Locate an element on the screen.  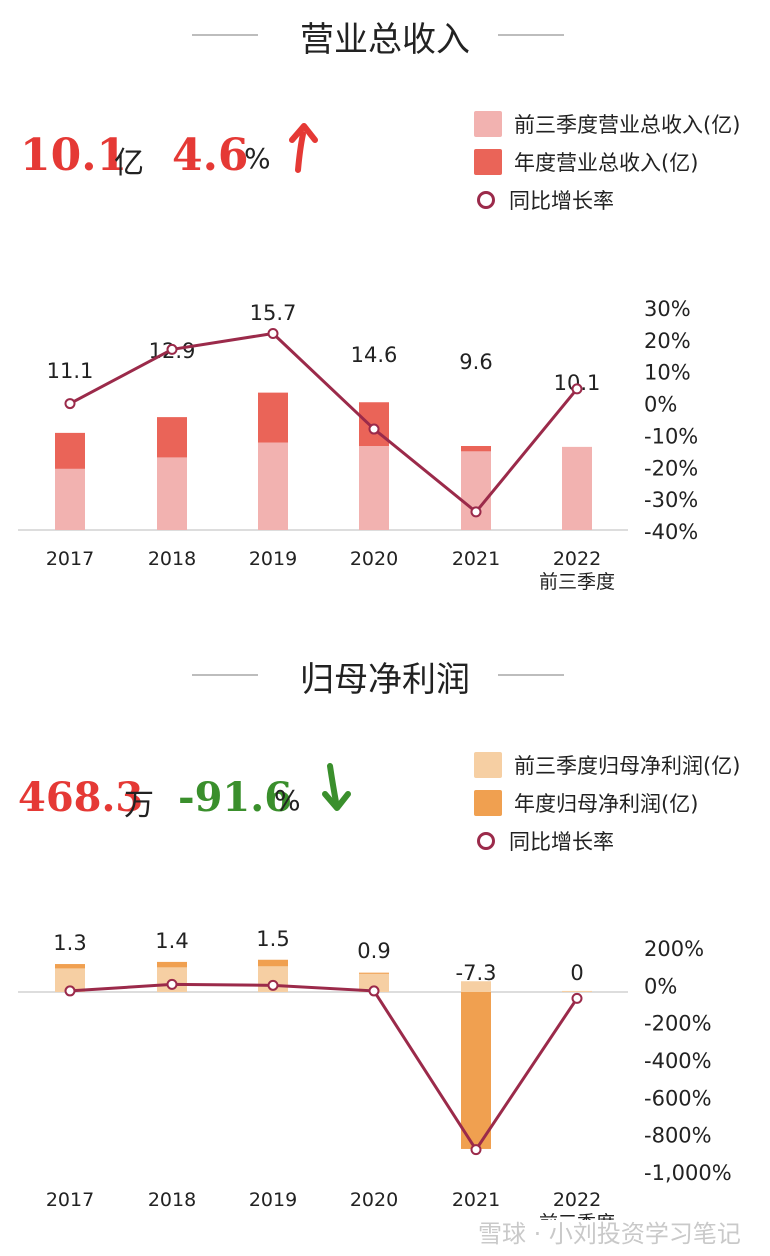
arrow-up-icon is located at coordinates (303, 148).